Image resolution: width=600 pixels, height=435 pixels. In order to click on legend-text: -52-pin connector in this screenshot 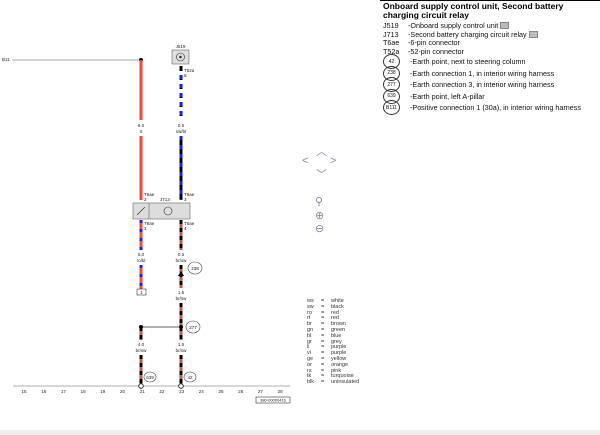, I will do `click(436, 51)`.